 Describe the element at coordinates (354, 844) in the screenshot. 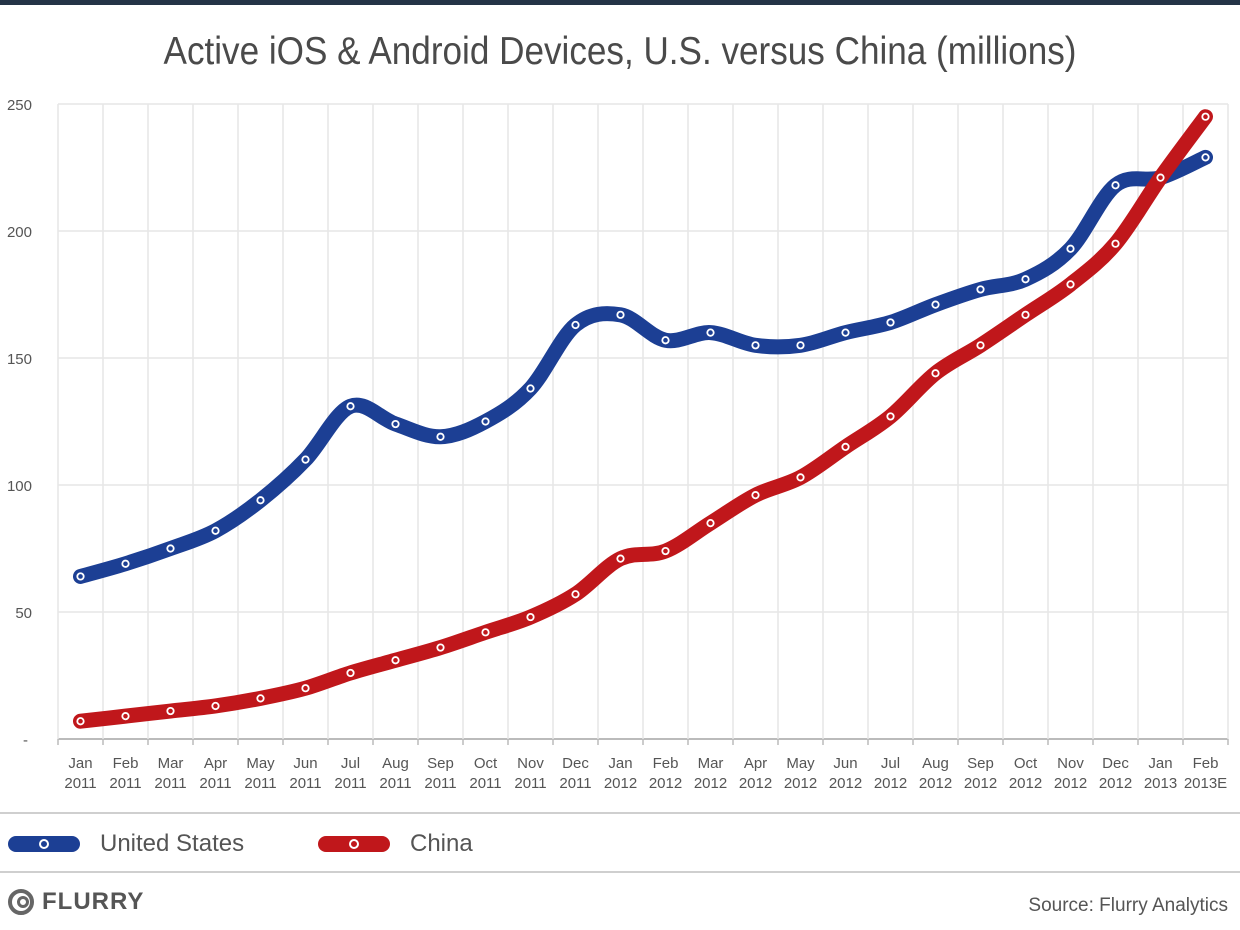

I see `legend-swatch-china` at that location.